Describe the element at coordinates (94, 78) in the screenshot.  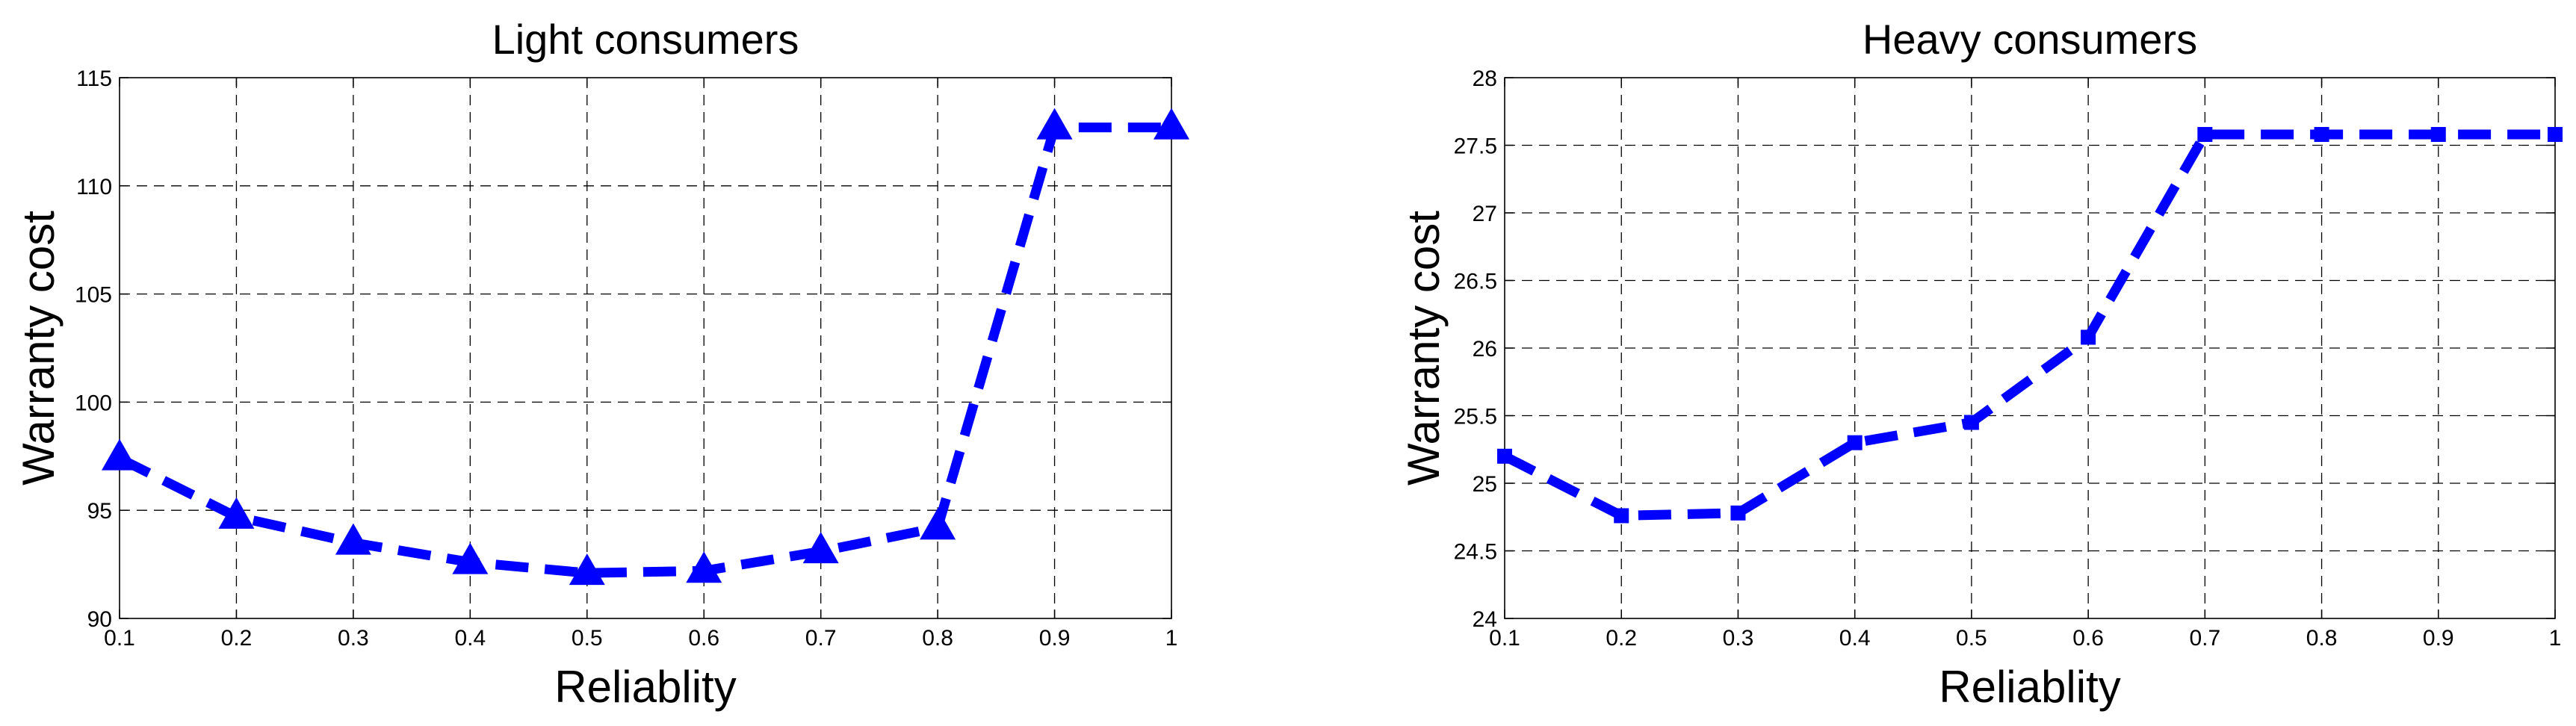
I see `y-tick-label: 115` at that location.